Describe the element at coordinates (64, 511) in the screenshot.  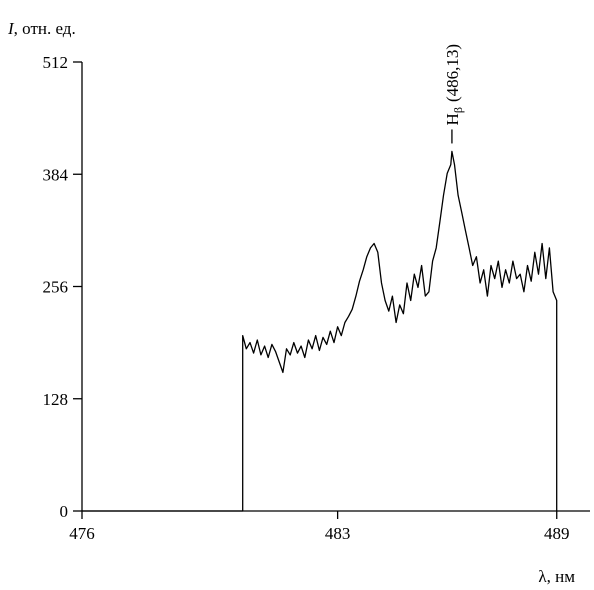
I see `y-tick-label: 0` at that location.